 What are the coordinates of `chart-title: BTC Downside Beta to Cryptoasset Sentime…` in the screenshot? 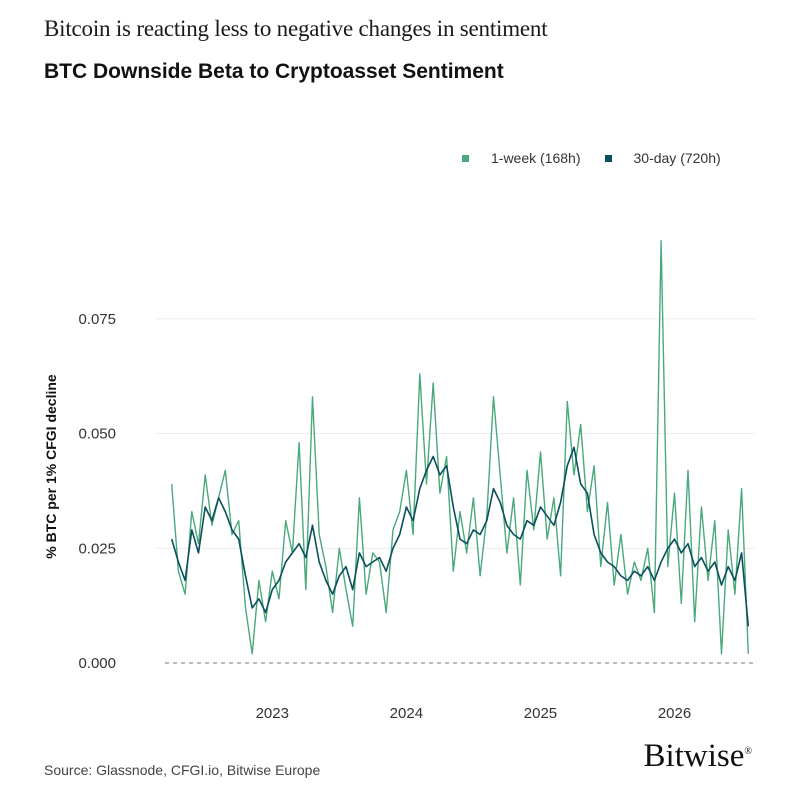 It's located at (274, 71).